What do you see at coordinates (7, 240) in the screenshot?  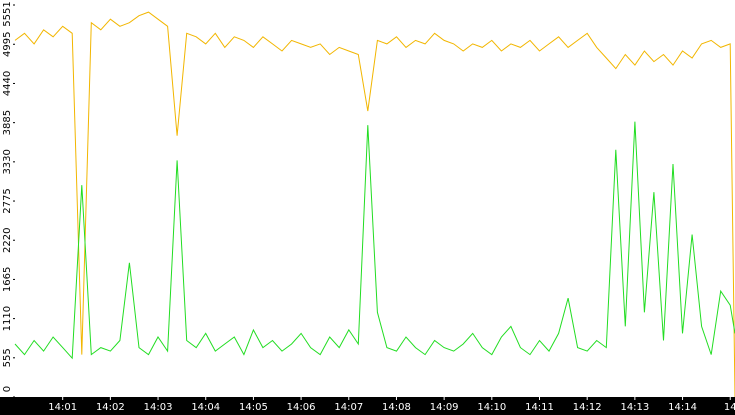 I see `y-tick-label: 2220` at bounding box center [7, 240].